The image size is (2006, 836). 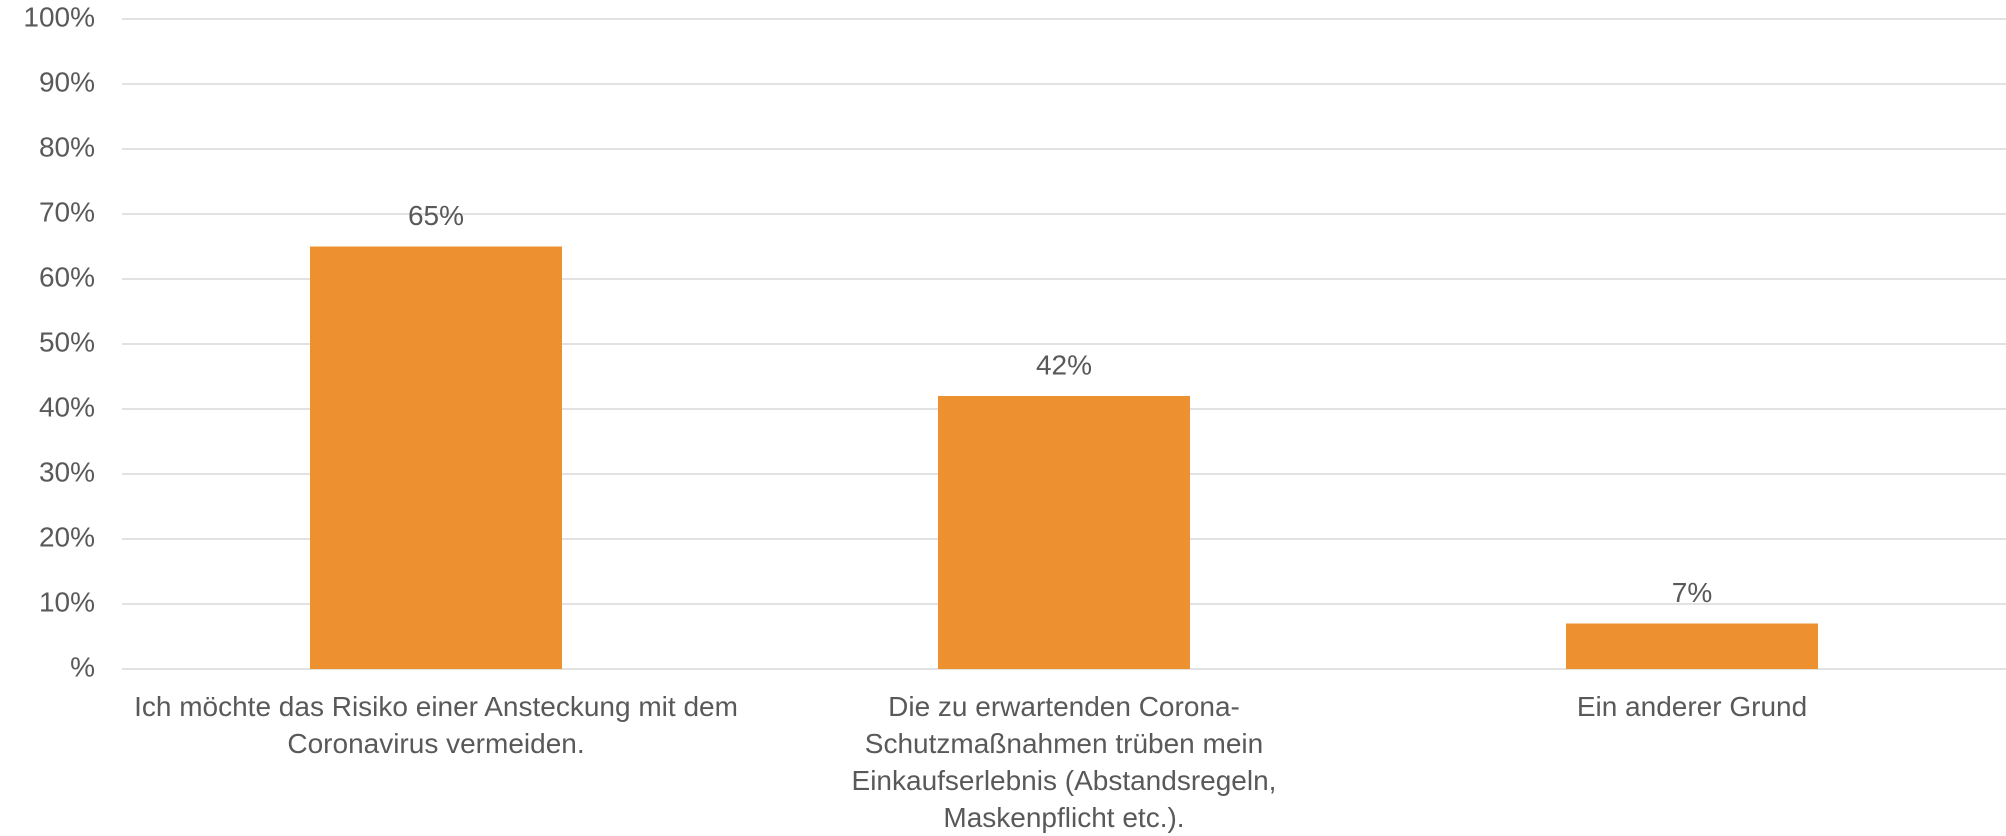 I want to click on y-tick-label: 30%, so click(x=67, y=471).